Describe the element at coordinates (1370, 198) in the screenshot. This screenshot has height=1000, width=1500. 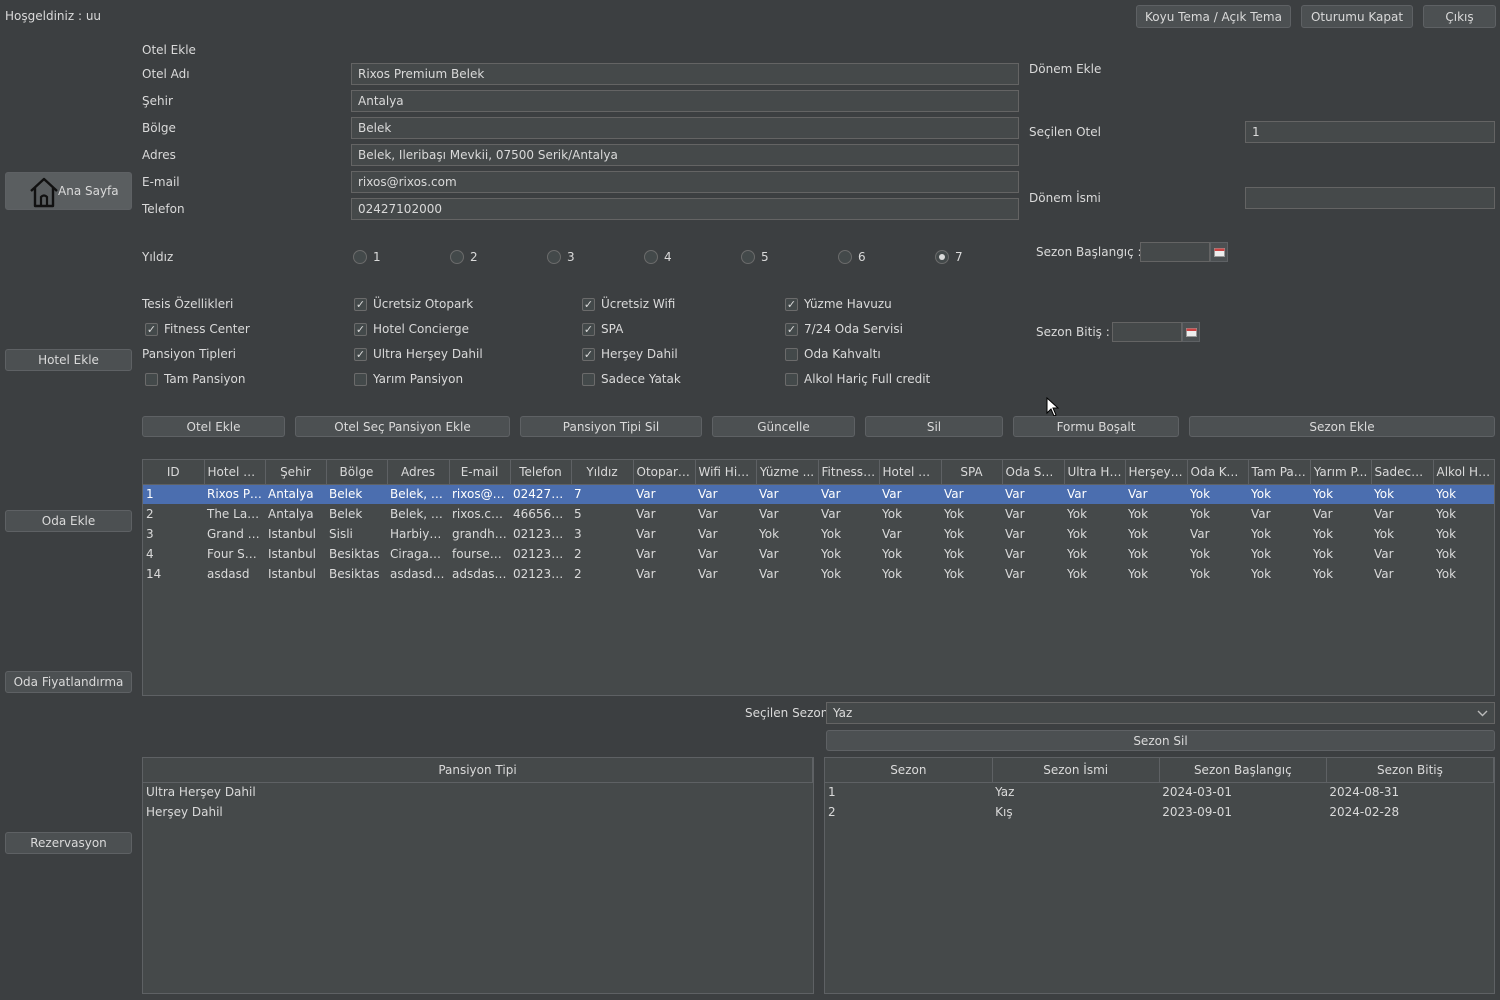
I see `period-name-input` at that location.